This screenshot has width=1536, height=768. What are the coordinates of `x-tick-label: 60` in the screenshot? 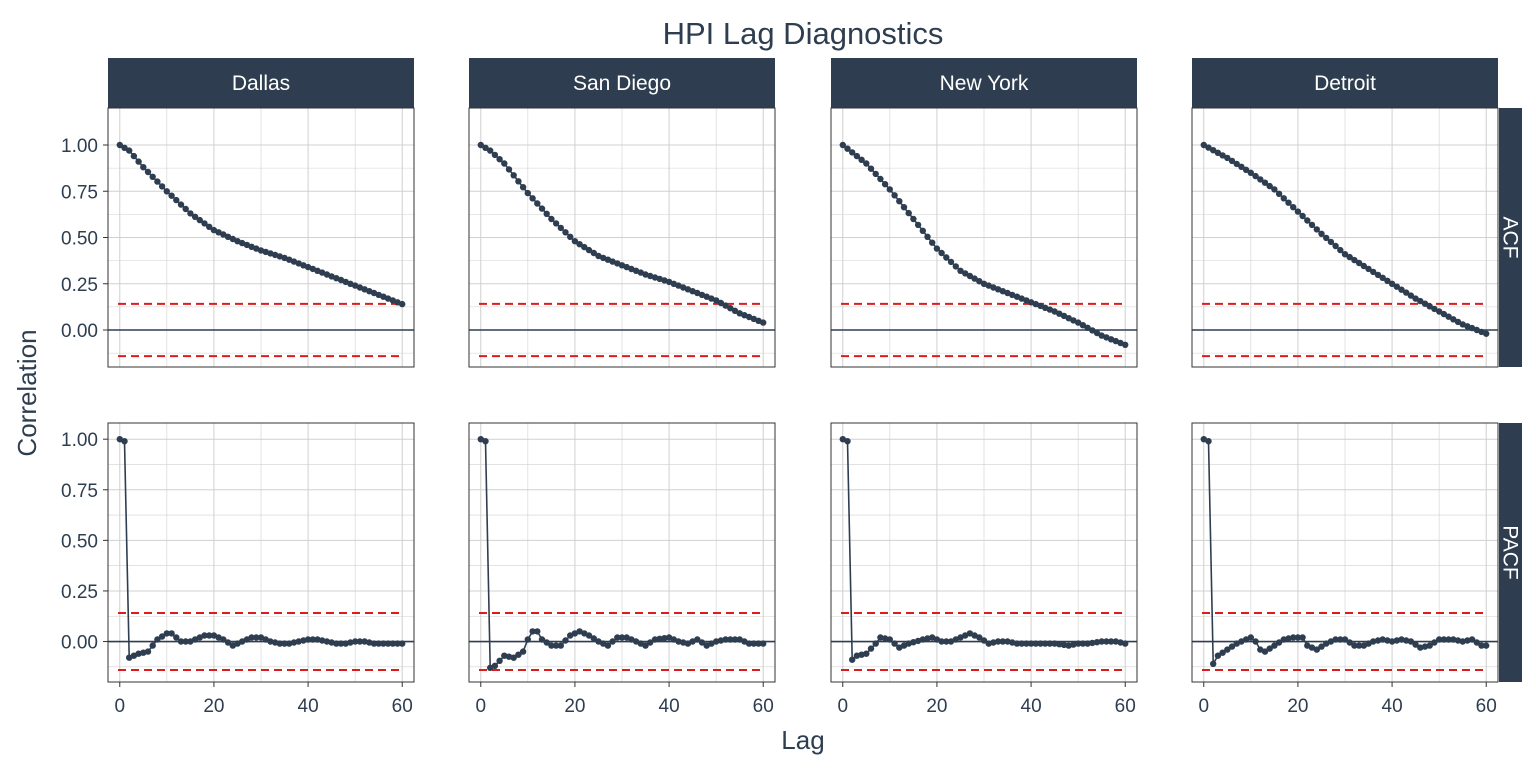 It's located at (1486, 706).